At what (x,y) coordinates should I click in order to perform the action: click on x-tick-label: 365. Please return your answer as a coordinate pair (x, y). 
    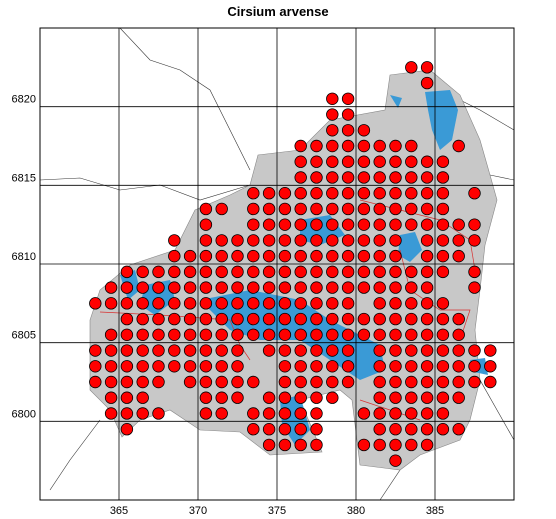
    Looking at the image, I should click on (119, 511).